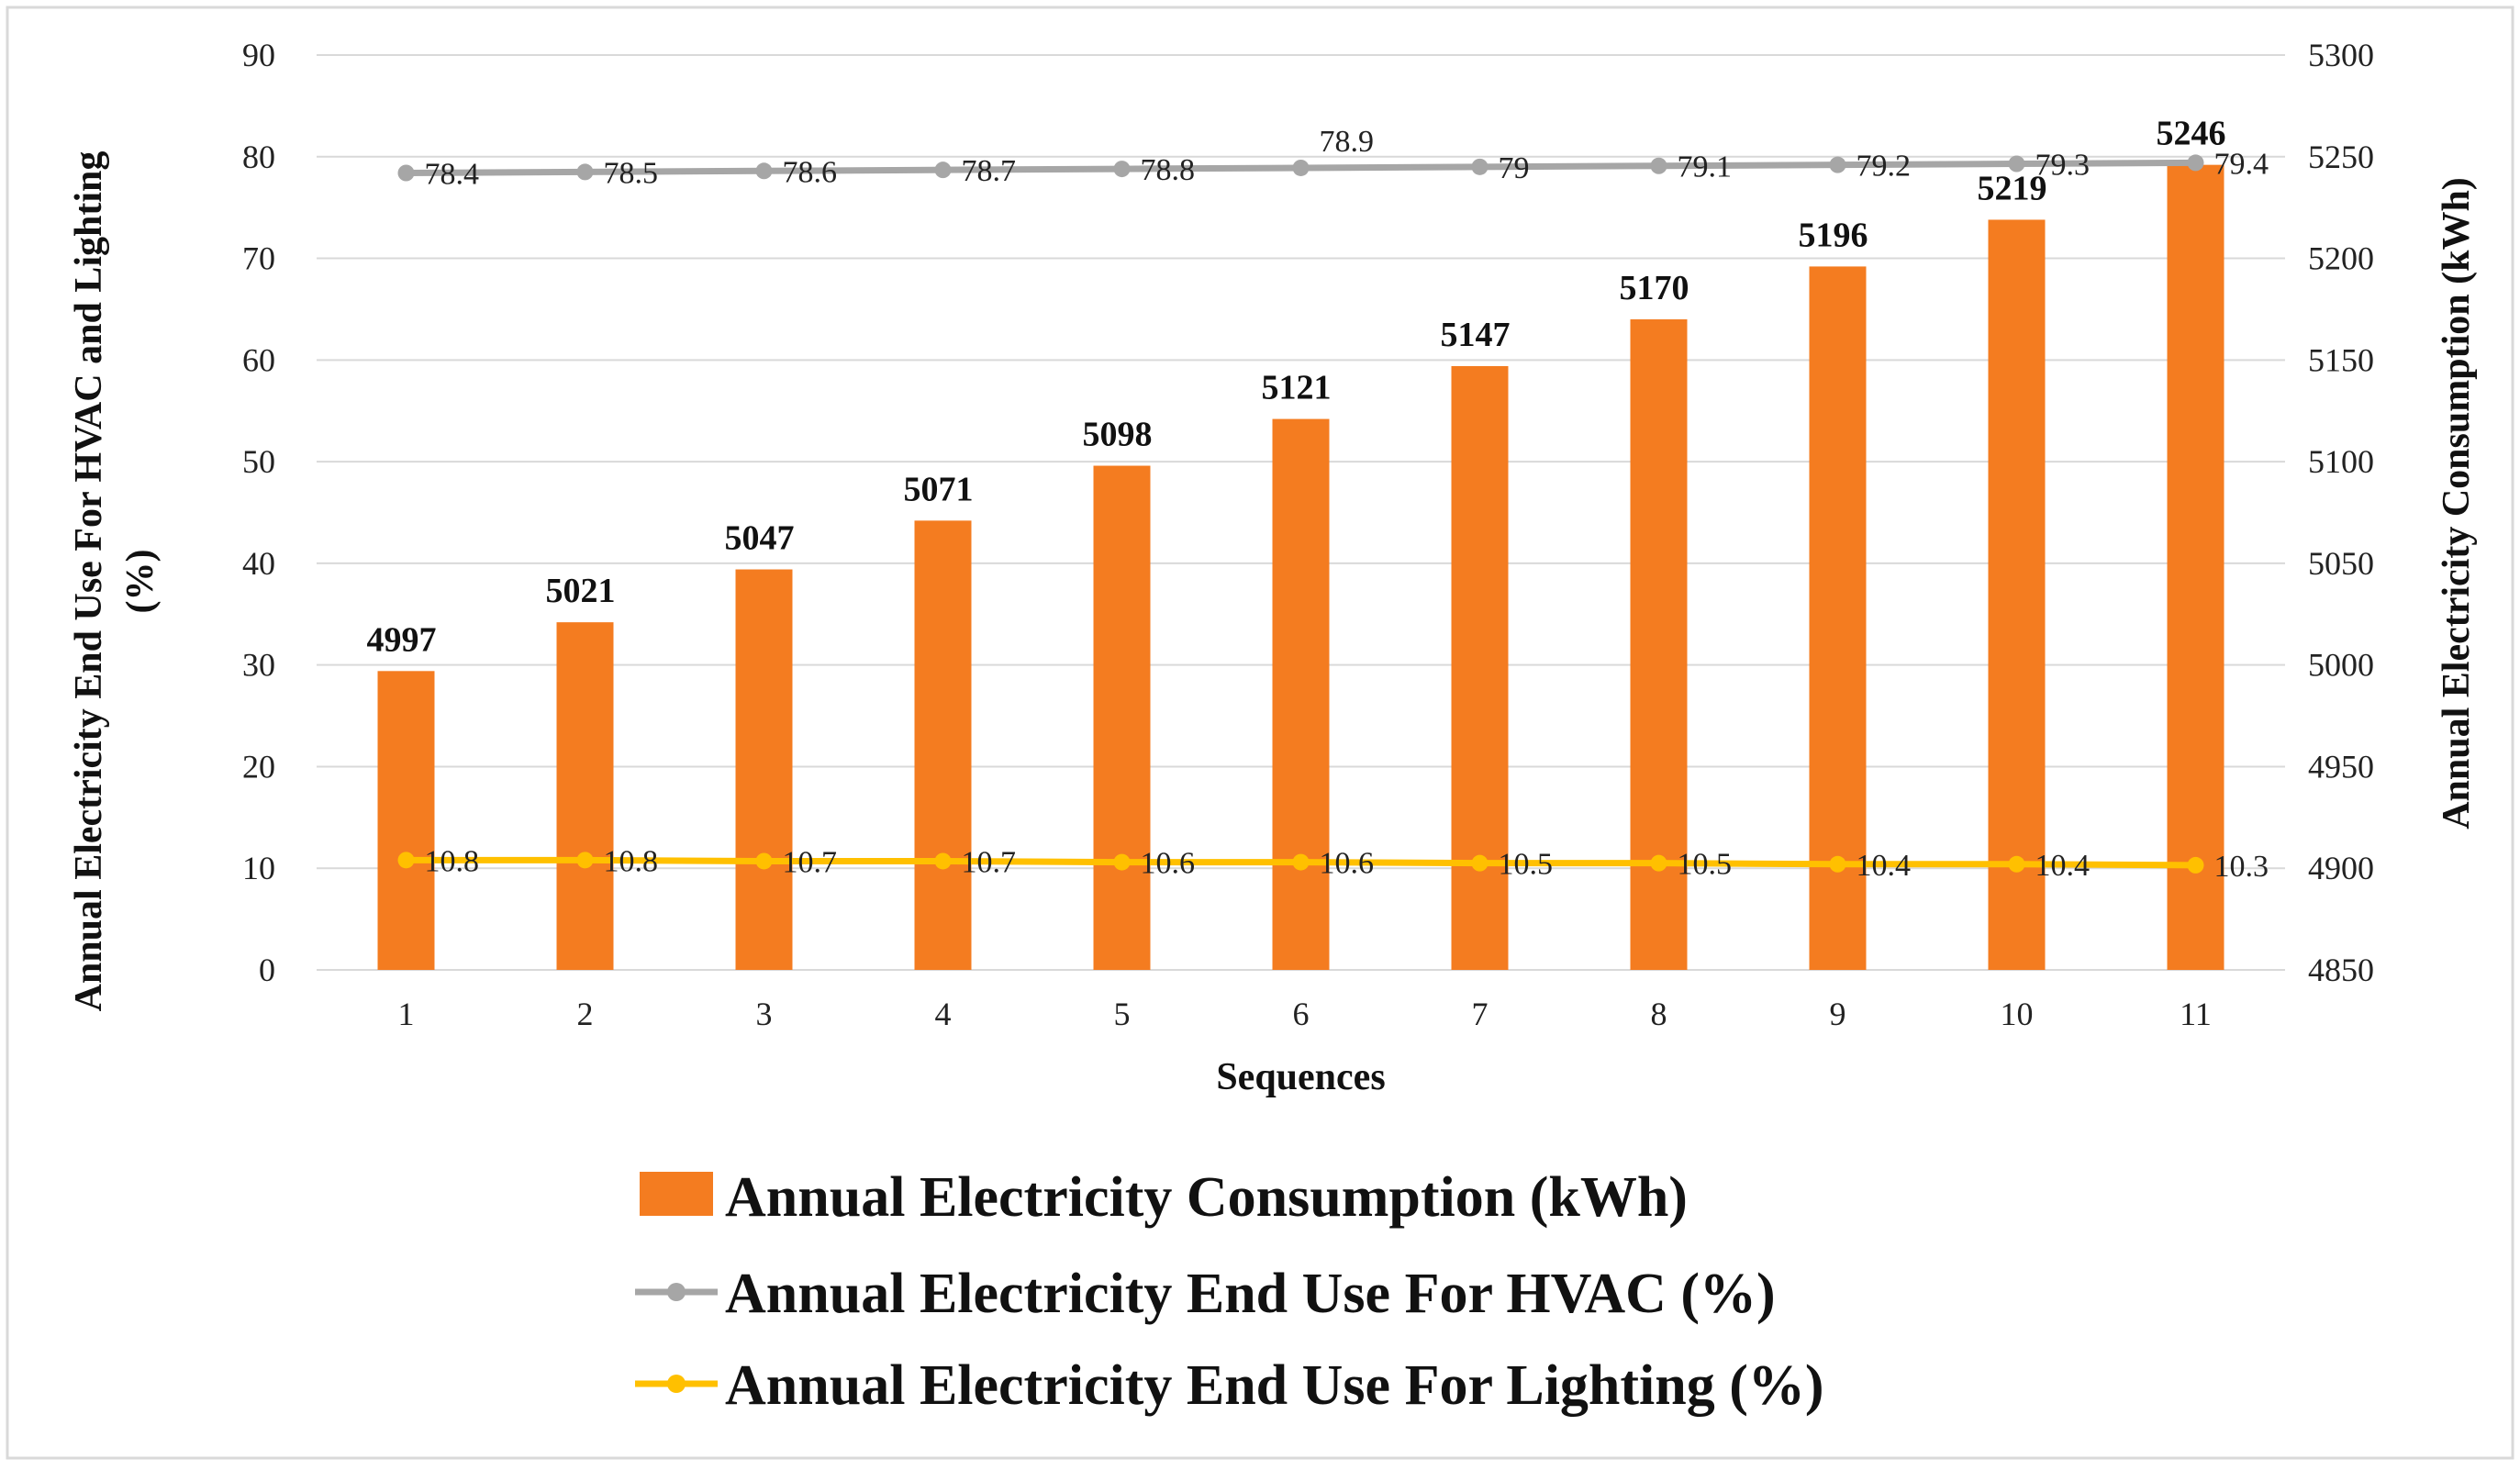  I want to click on x-tick-label: 11, so click(2196, 1014).